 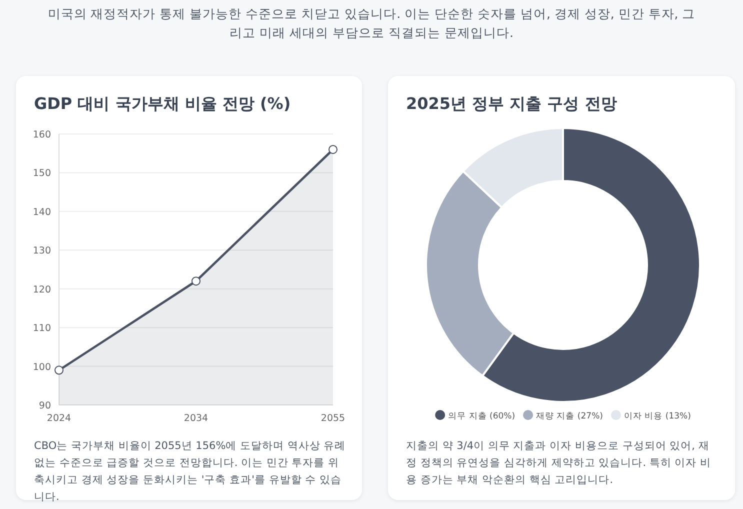 I want to click on text: 미국의 재정적자가 통제 불가능한 수준으로 치닫고 있습니다. 이는 단순한 숫자를 넘어, 경제 성장, 민간 투자, 그리고 미래 세대의 부담으로 직결되는 문제입니다., so click(x=371, y=23).